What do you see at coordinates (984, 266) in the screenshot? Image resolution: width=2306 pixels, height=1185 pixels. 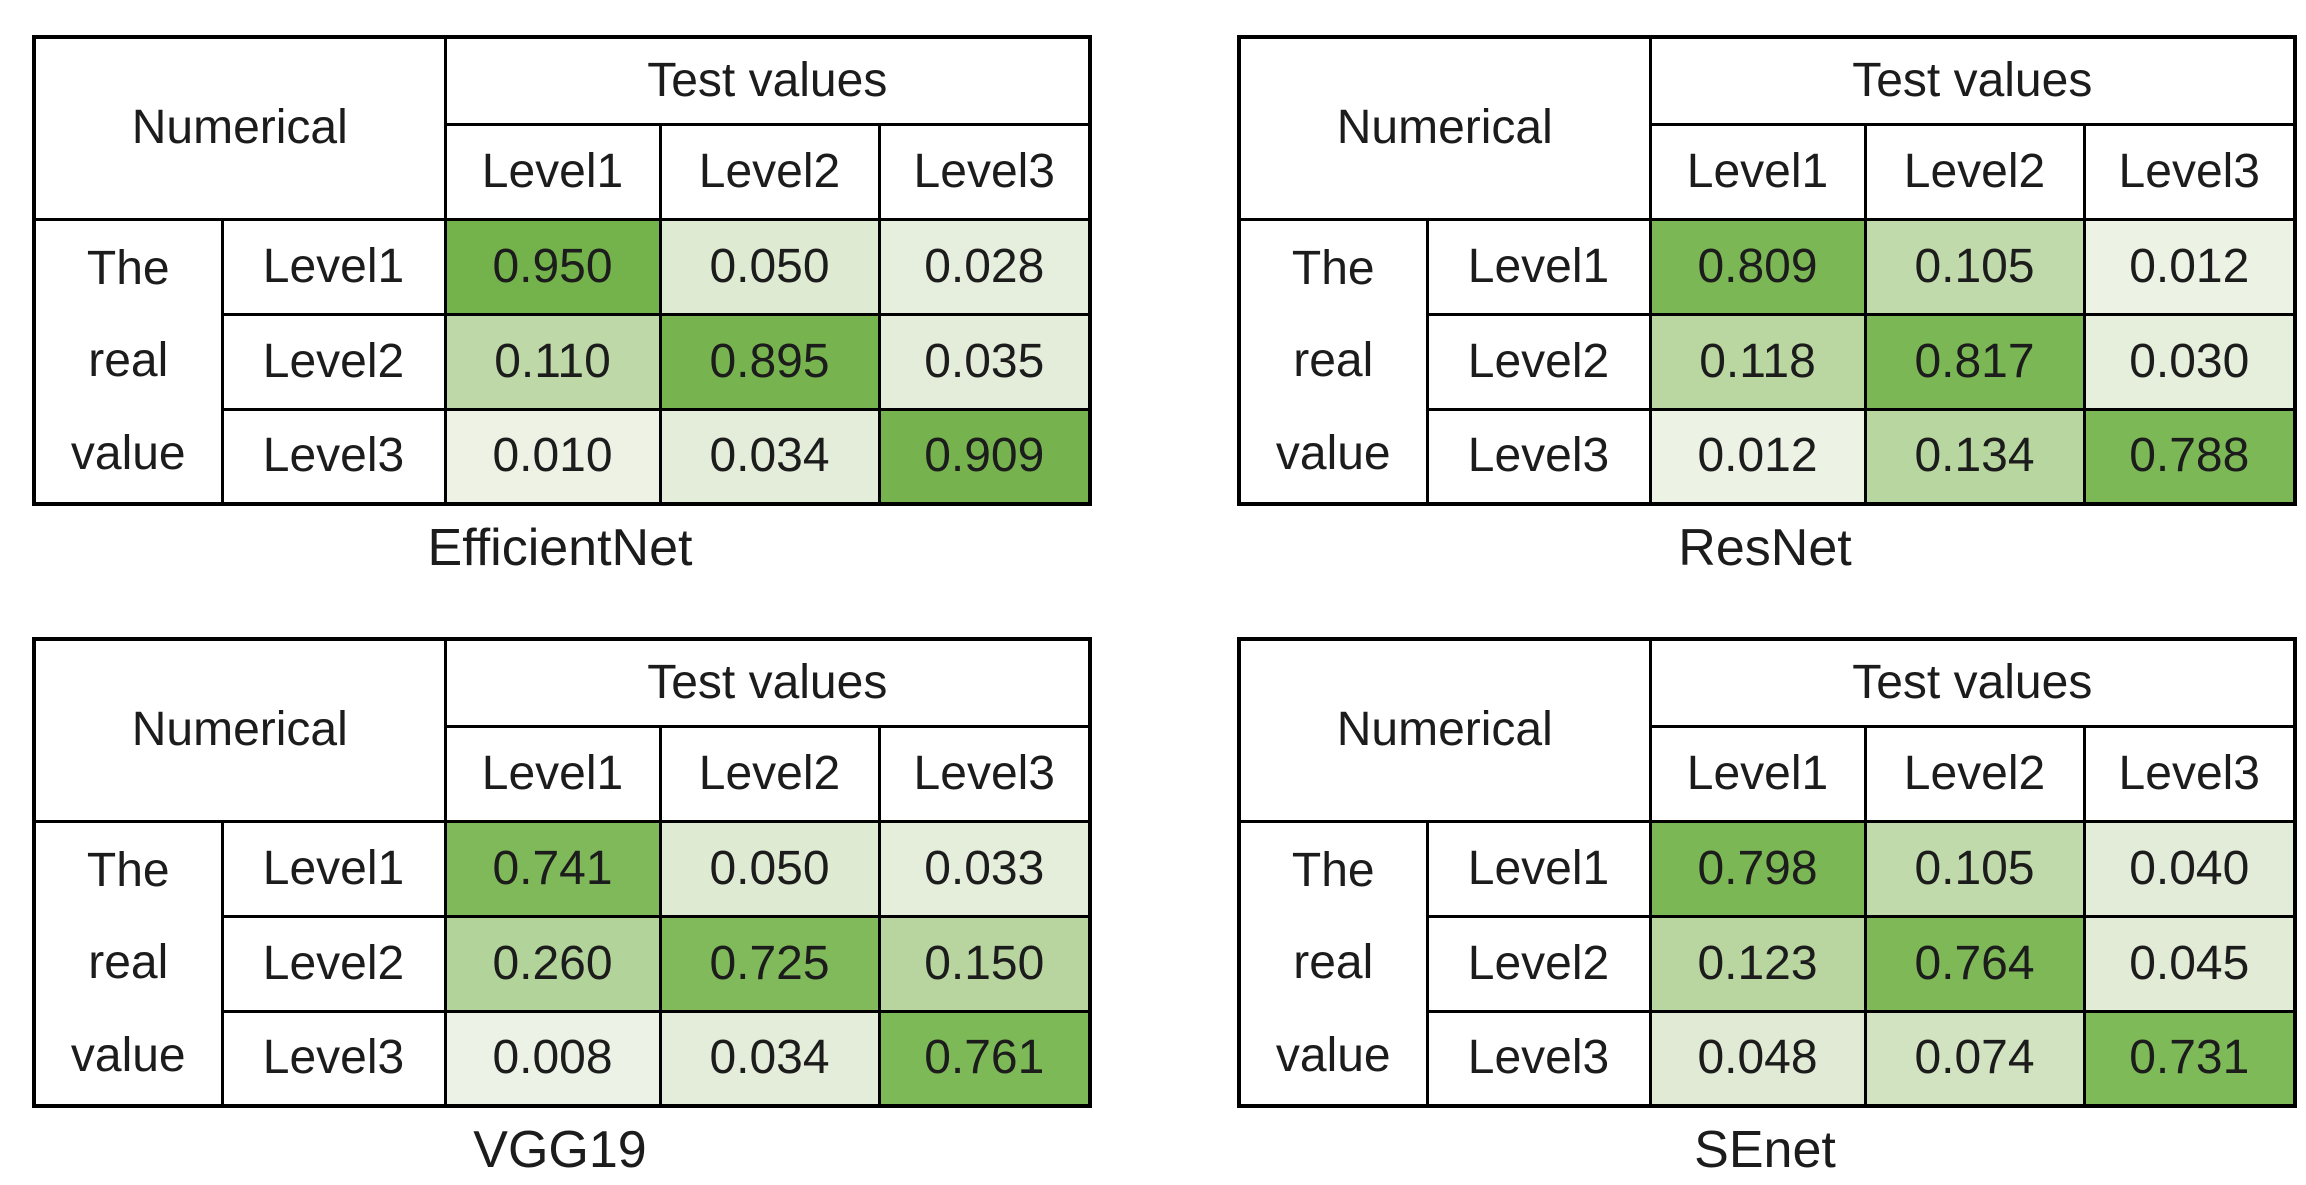 I see `cell-value: 0.028` at bounding box center [984, 266].